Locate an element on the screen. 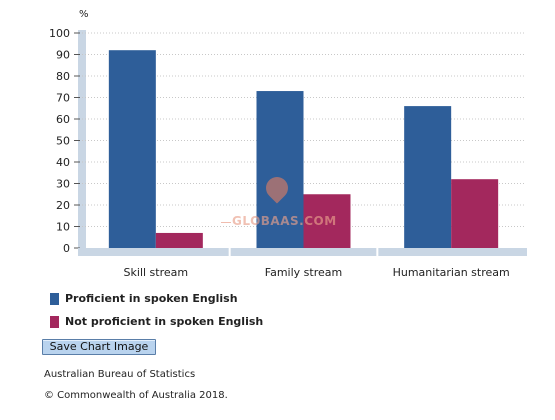  y-tick-label: 0 is located at coordinates (66, 248).